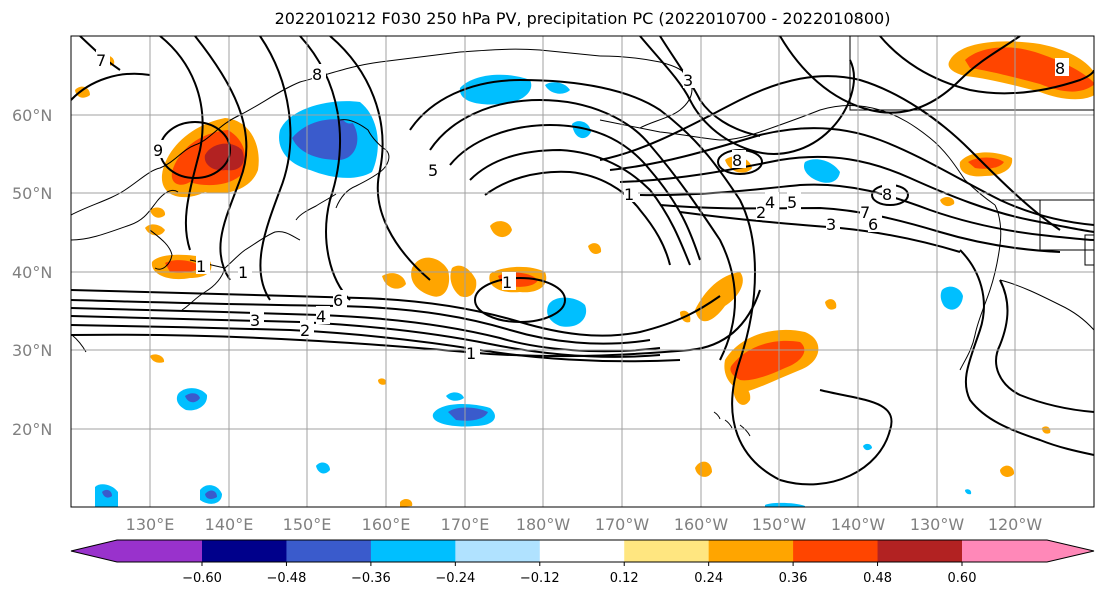 The width and height of the screenshot is (1105, 601). What do you see at coordinates (962, 578) in the screenshot?
I see `colorbar-tick-label: 0.60` at bounding box center [962, 578].